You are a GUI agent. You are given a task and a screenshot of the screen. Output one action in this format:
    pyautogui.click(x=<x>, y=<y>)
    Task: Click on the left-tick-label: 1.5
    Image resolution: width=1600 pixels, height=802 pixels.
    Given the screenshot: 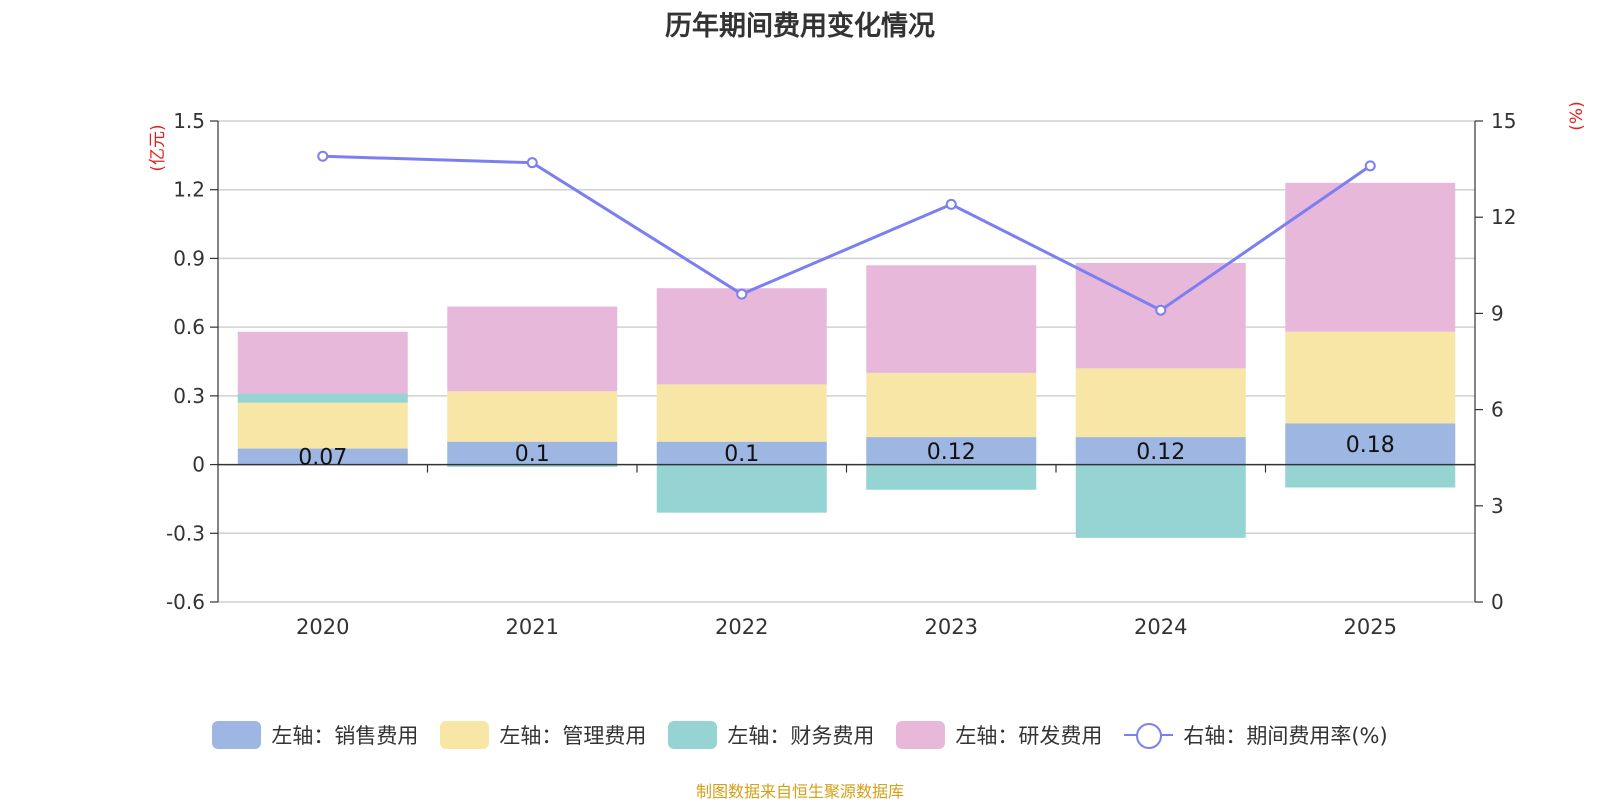 What is the action you would take?
    pyautogui.click(x=189, y=121)
    